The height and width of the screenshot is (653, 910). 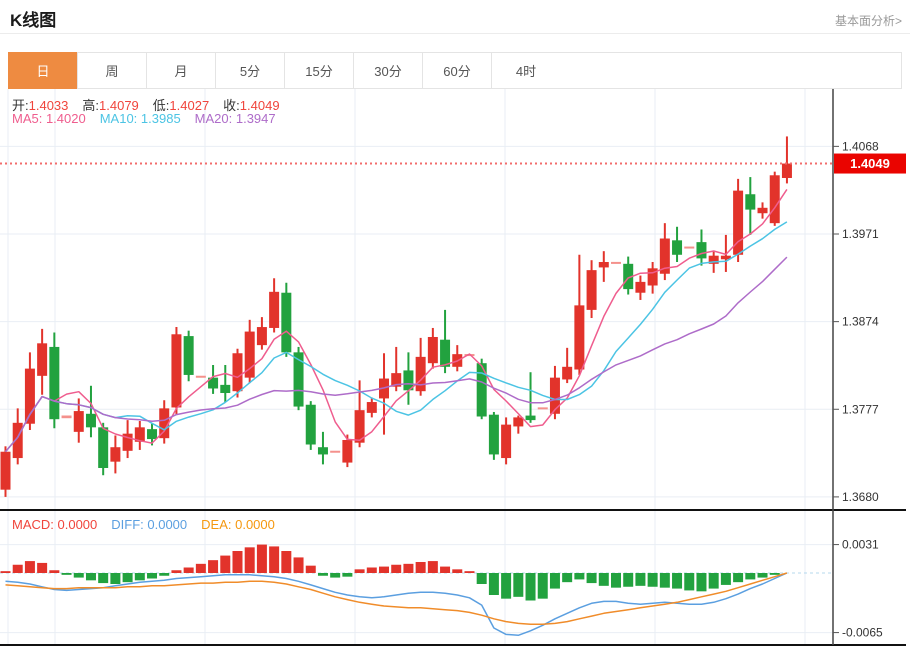 What do you see at coordinates (33, 524) in the screenshot?
I see `macd-label: MACD:` at bounding box center [33, 524].